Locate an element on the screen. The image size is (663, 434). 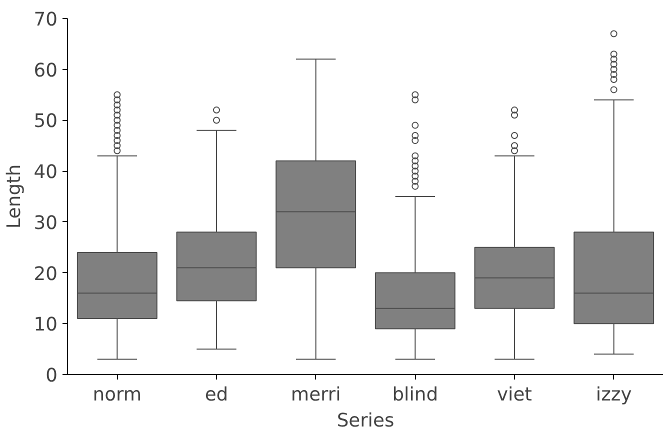
x-tick-label: merri is located at coordinates (315, 395).